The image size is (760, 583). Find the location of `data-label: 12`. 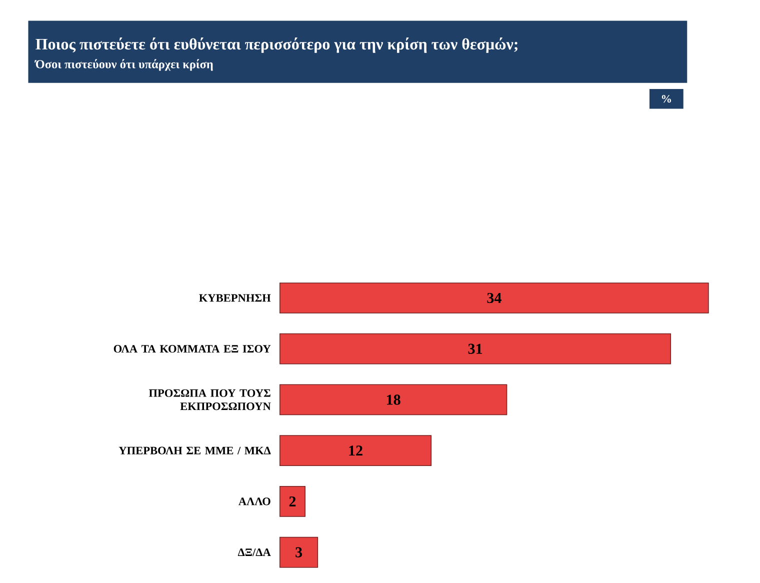

data-label: 12 is located at coordinates (355, 451).